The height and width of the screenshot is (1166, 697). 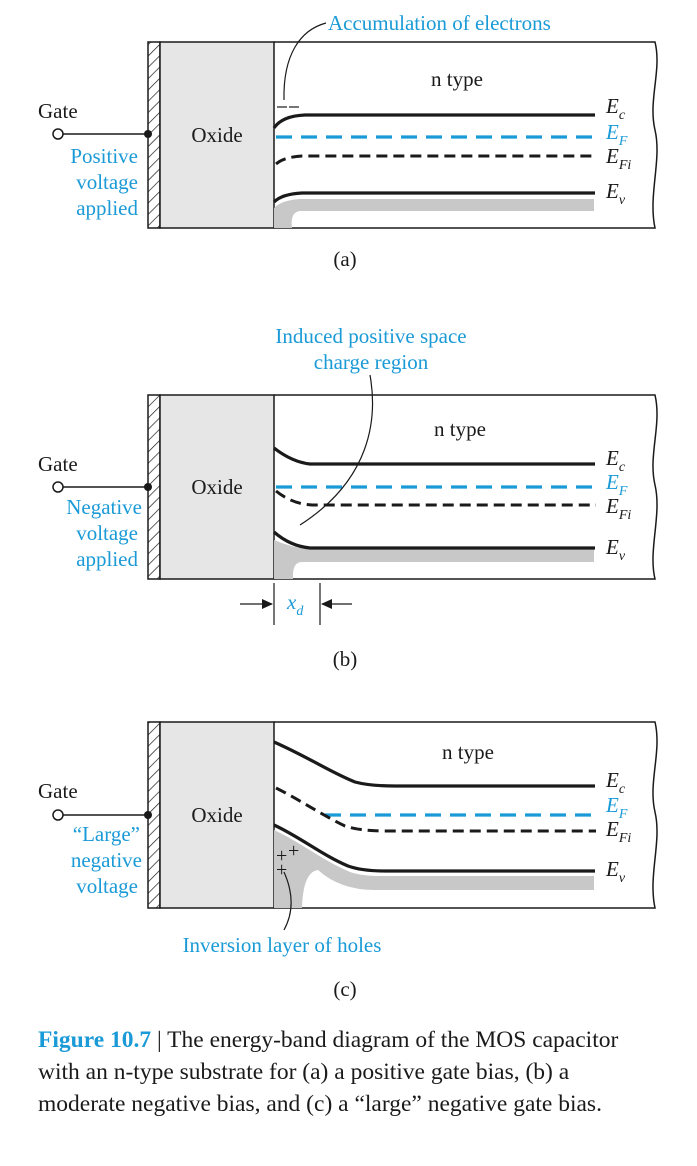 I want to click on bias-label-line-2: negative, so click(x=106, y=860).